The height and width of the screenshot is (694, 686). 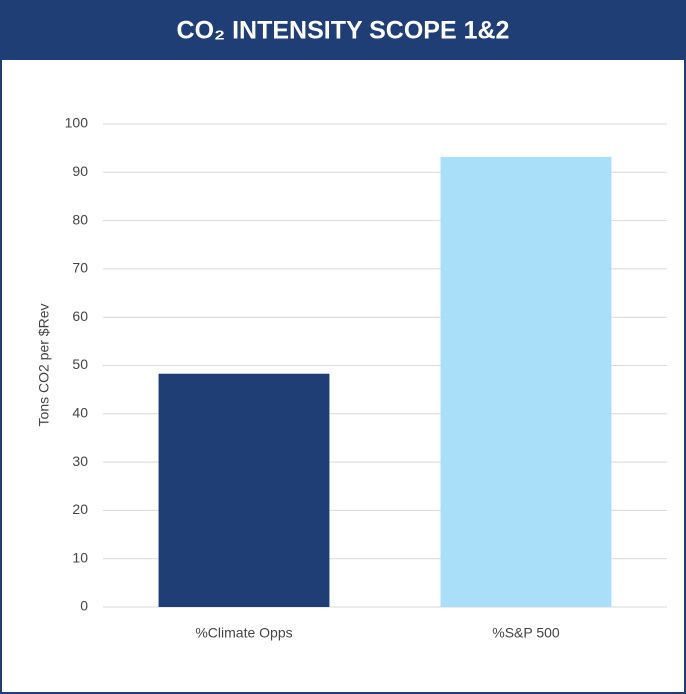 What do you see at coordinates (80, 509) in the screenshot?
I see `y-tick-label: 20` at bounding box center [80, 509].